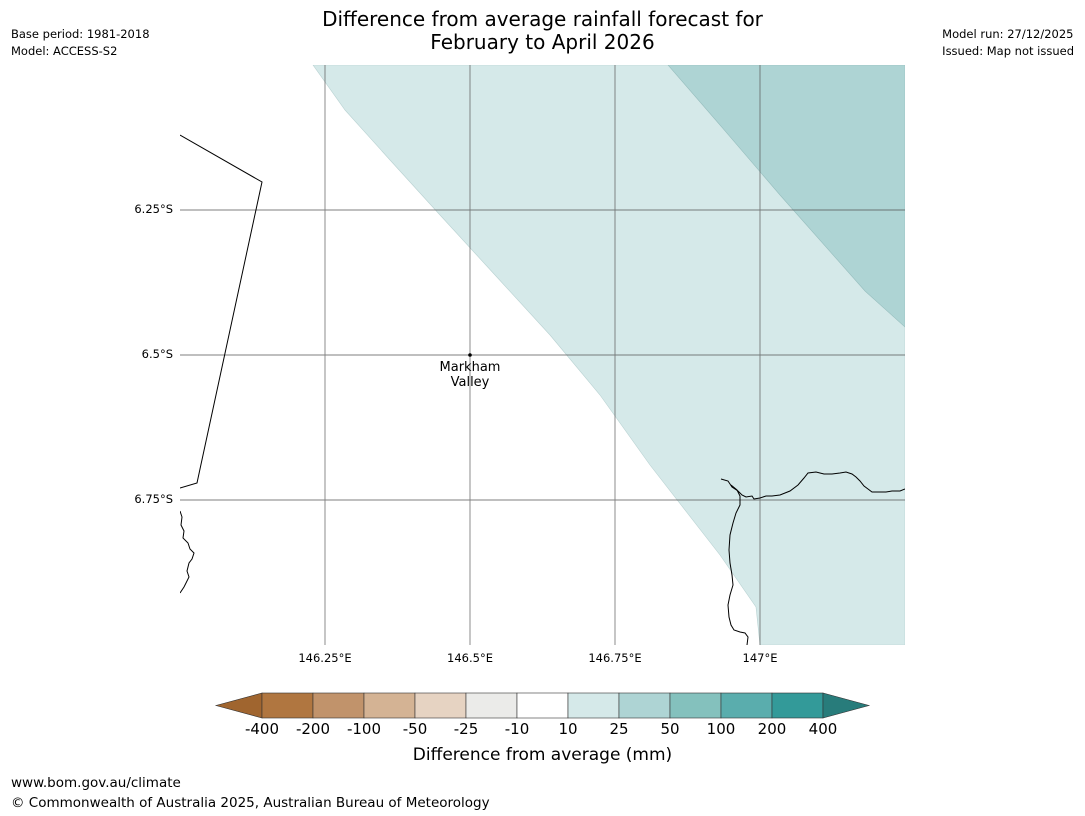 This screenshot has width=1085, height=816. I want to click on footer-url: www.bom.gov.au/climate, so click(96, 783).